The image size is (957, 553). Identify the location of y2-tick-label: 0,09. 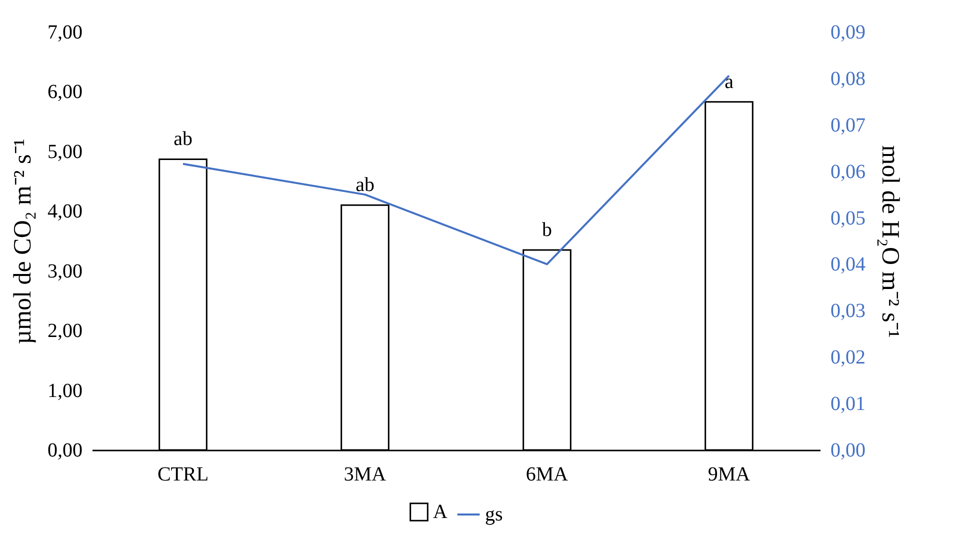
(848, 33).